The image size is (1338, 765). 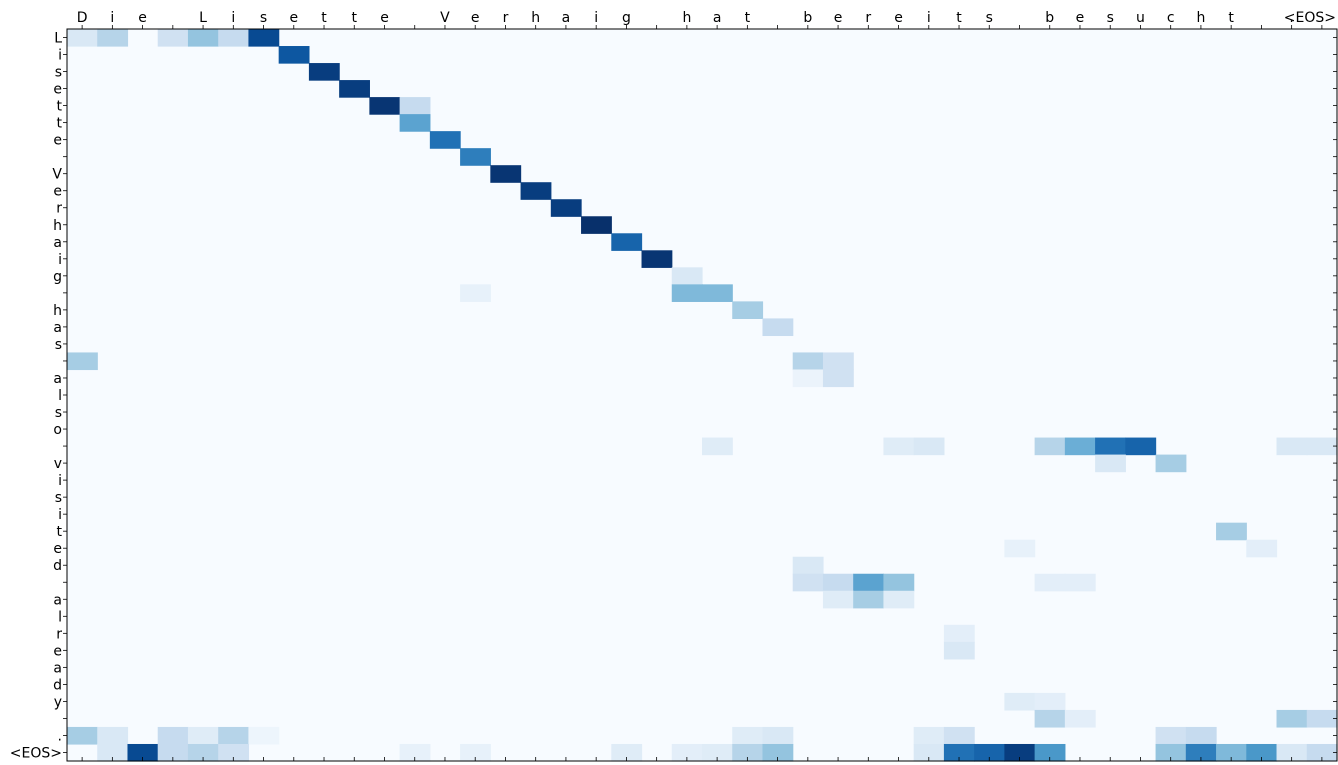 What do you see at coordinates (82, 18) in the screenshot?
I see `x-tick-label: D` at bounding box center [82, 18].